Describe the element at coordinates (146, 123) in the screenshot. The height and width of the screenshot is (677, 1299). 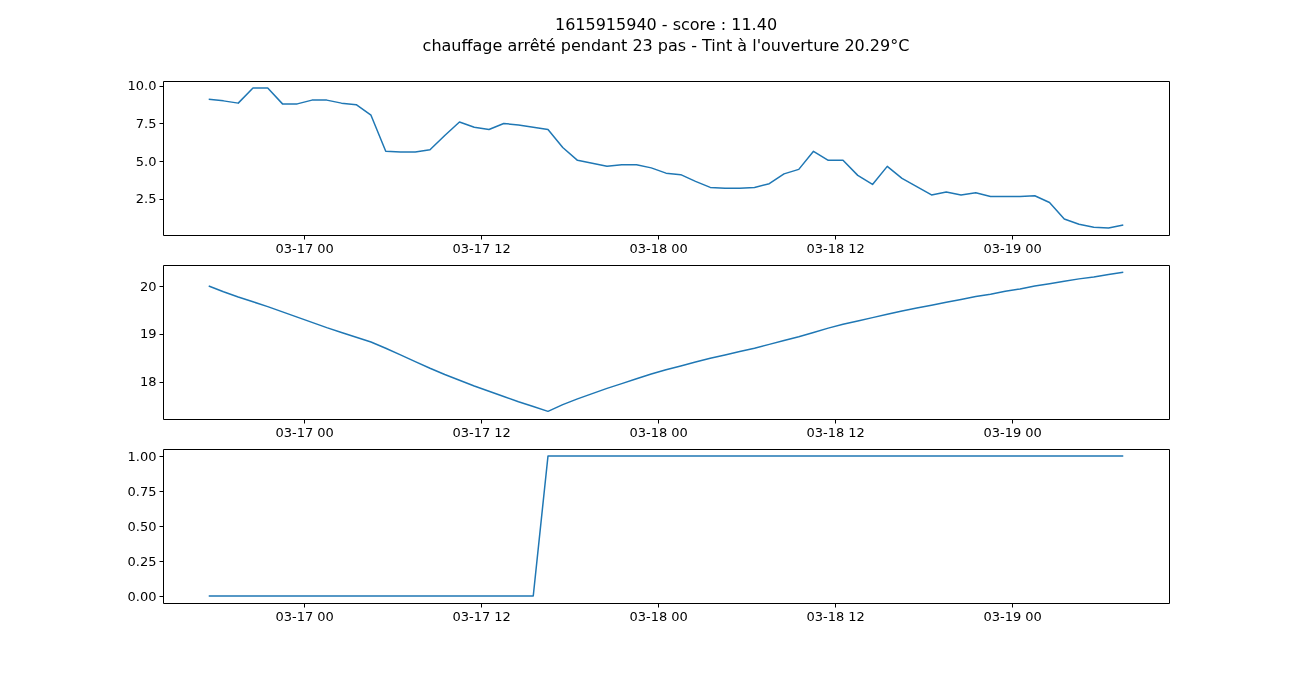
I see `y-tick-label: 7.5` at that location.